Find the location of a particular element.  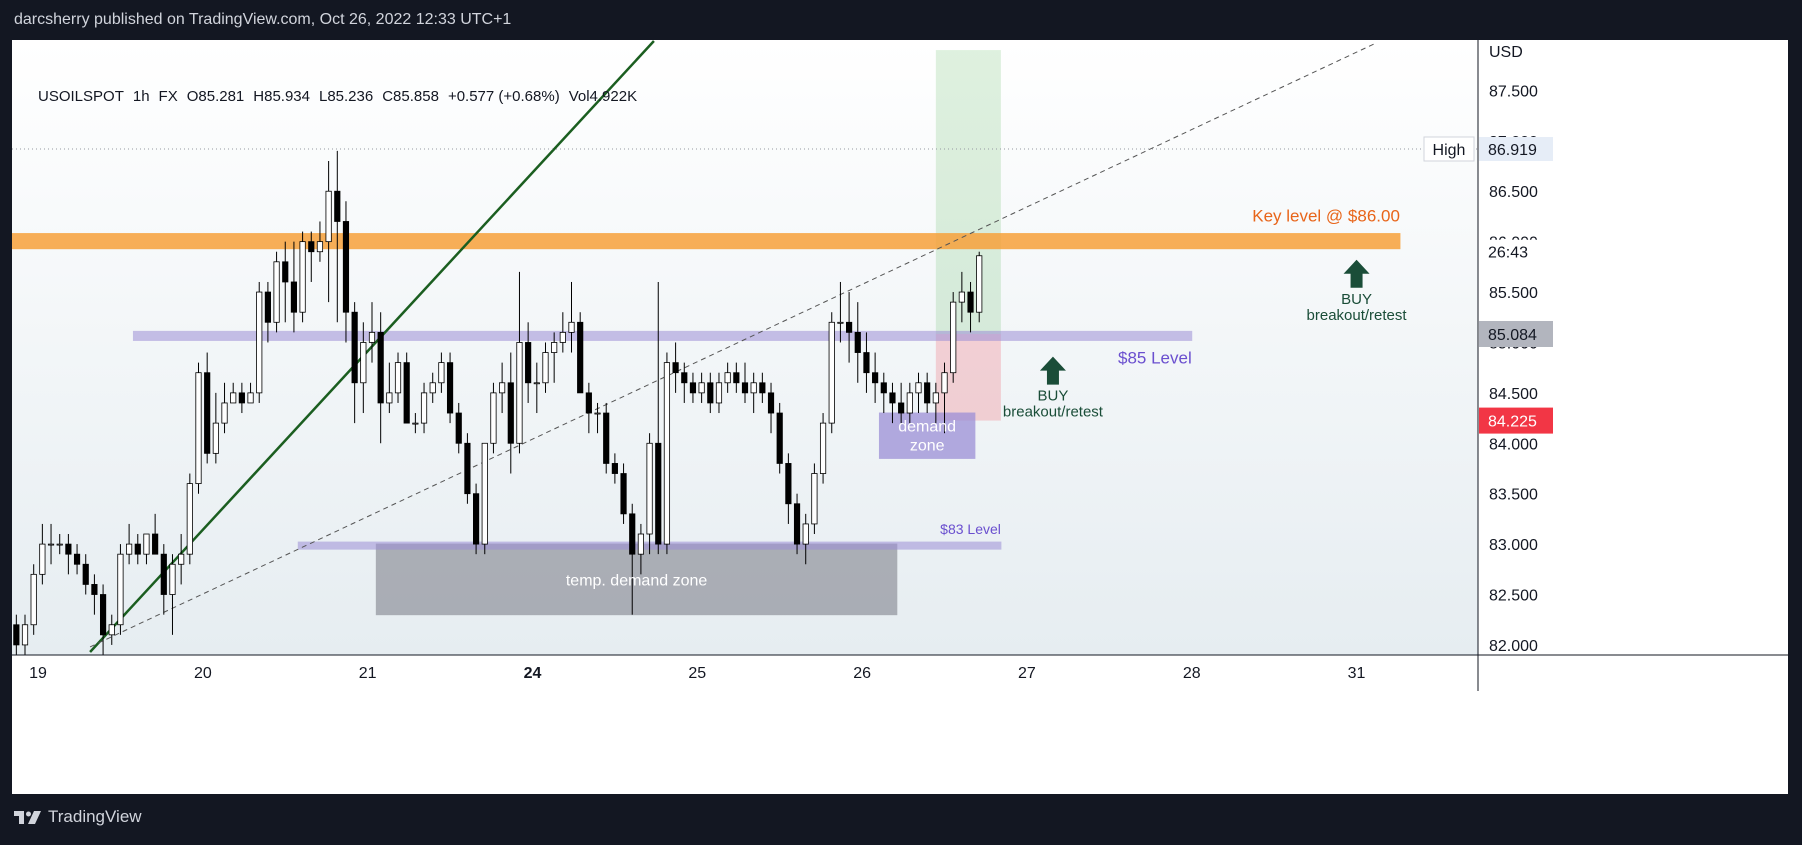

x-tick-0: 19 is located at coordinates (38, 673).